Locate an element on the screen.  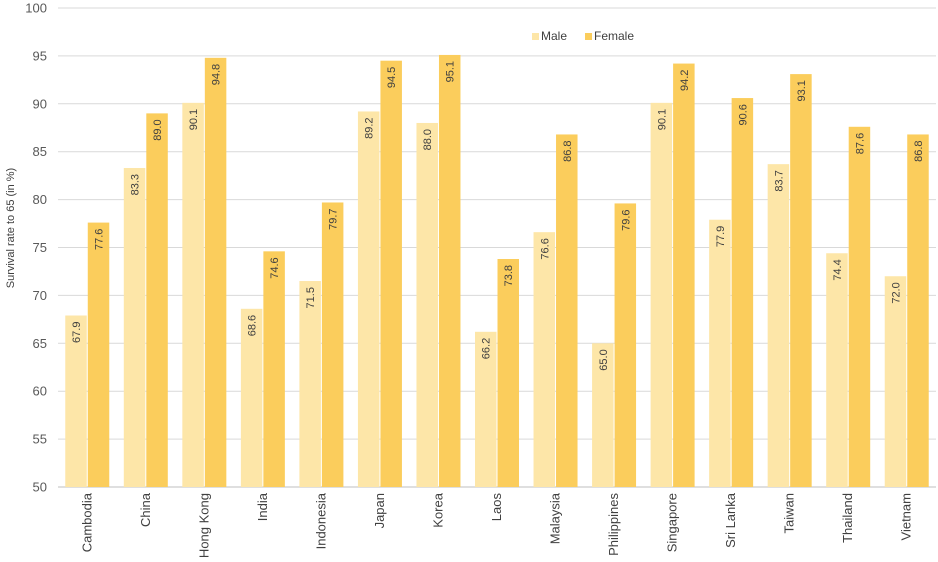
bar-female-japan is located at coordinates (391, 273).